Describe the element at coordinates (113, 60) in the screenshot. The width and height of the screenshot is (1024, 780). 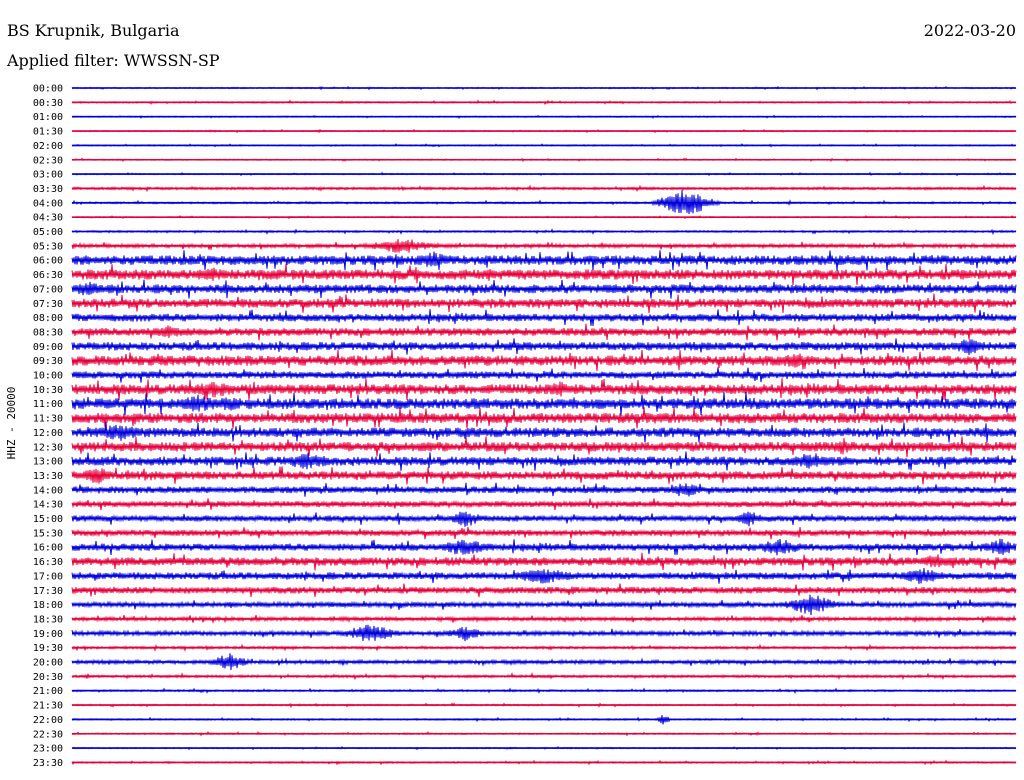
I see `filter-label: Applied filter: WWSSN-SP` at that location.